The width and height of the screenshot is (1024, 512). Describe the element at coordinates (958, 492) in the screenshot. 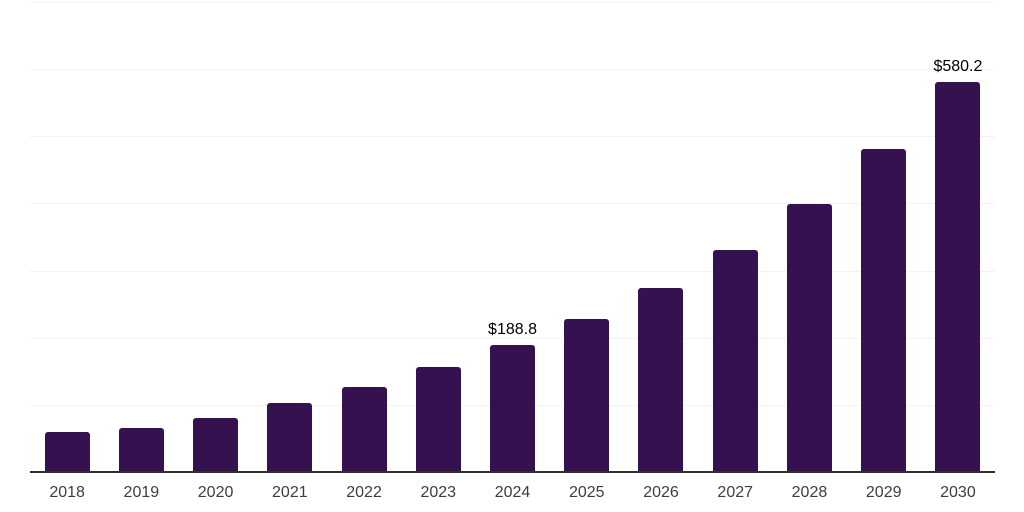

I see `x-tick-label-2030: 2030` at that location.